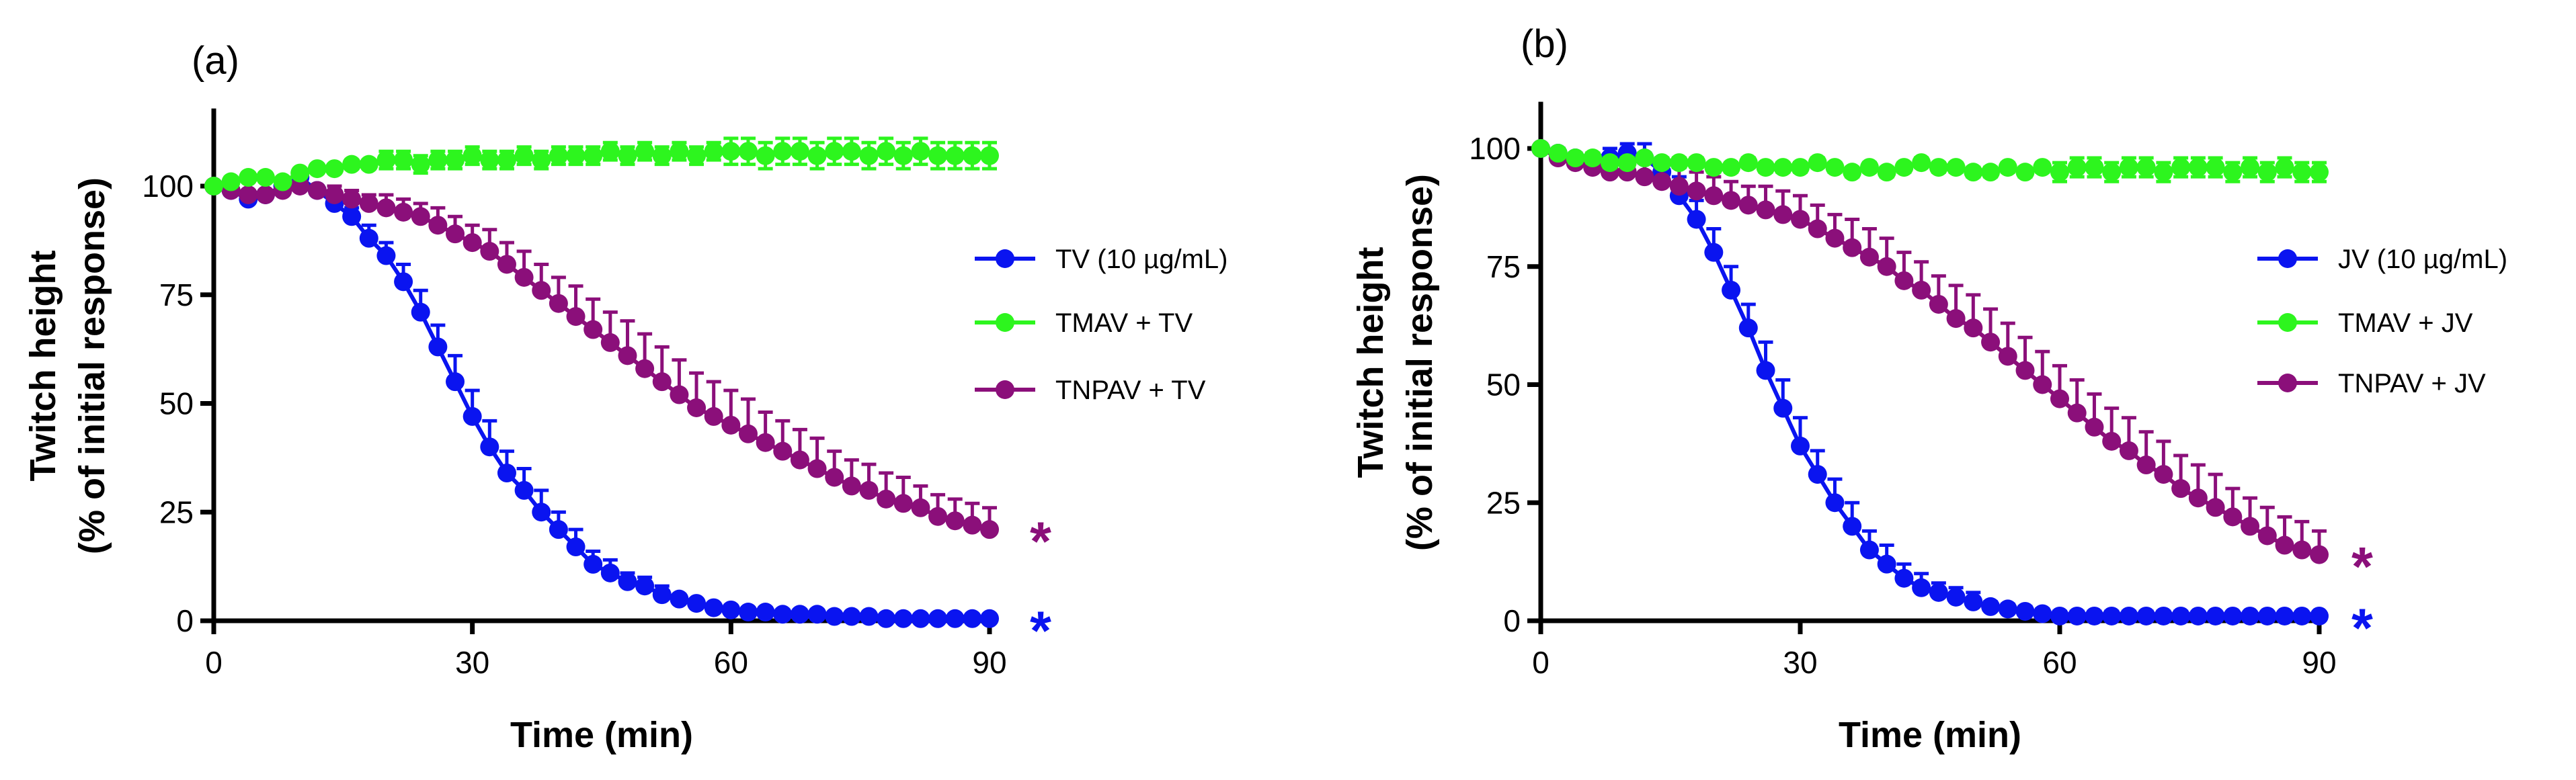 The width and height of the screenshot is (2576, 780). What do you see at coordinates (2362, 628) in the screenshot?
I see `significance-star: *` at bounding box center [2362, 628].